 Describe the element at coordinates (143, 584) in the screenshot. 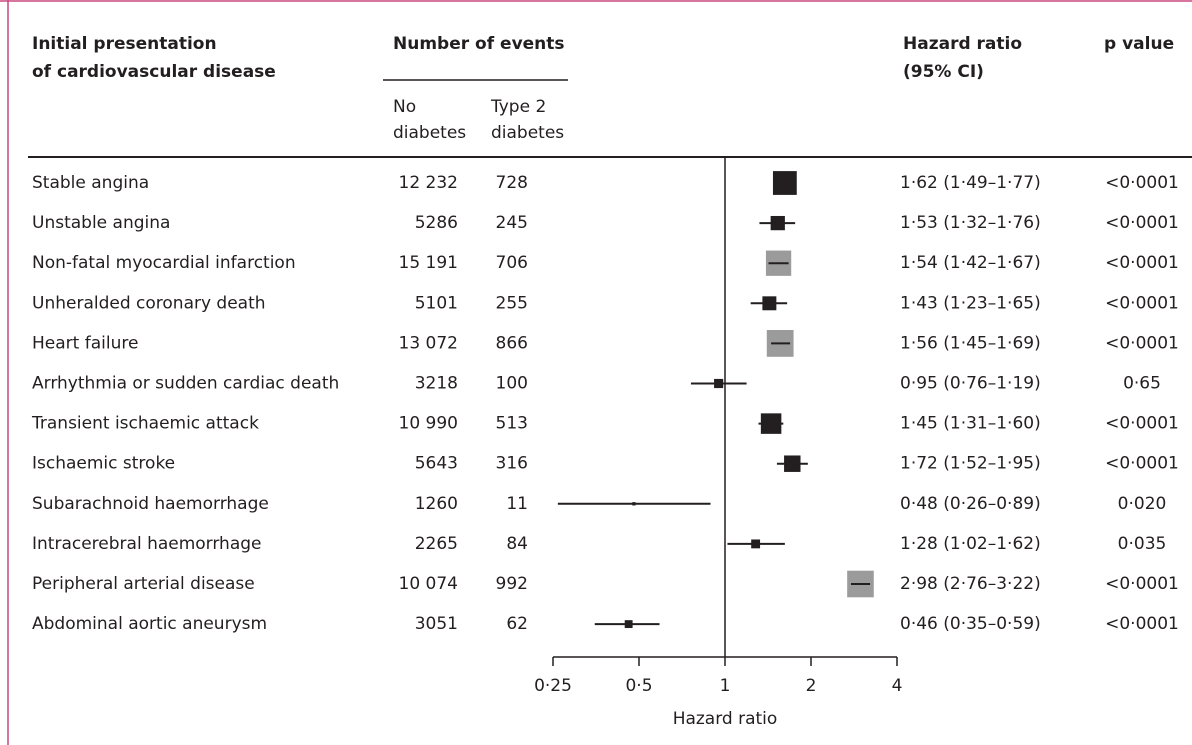

I see `row-name: Peripheral arterial disease` at that location.